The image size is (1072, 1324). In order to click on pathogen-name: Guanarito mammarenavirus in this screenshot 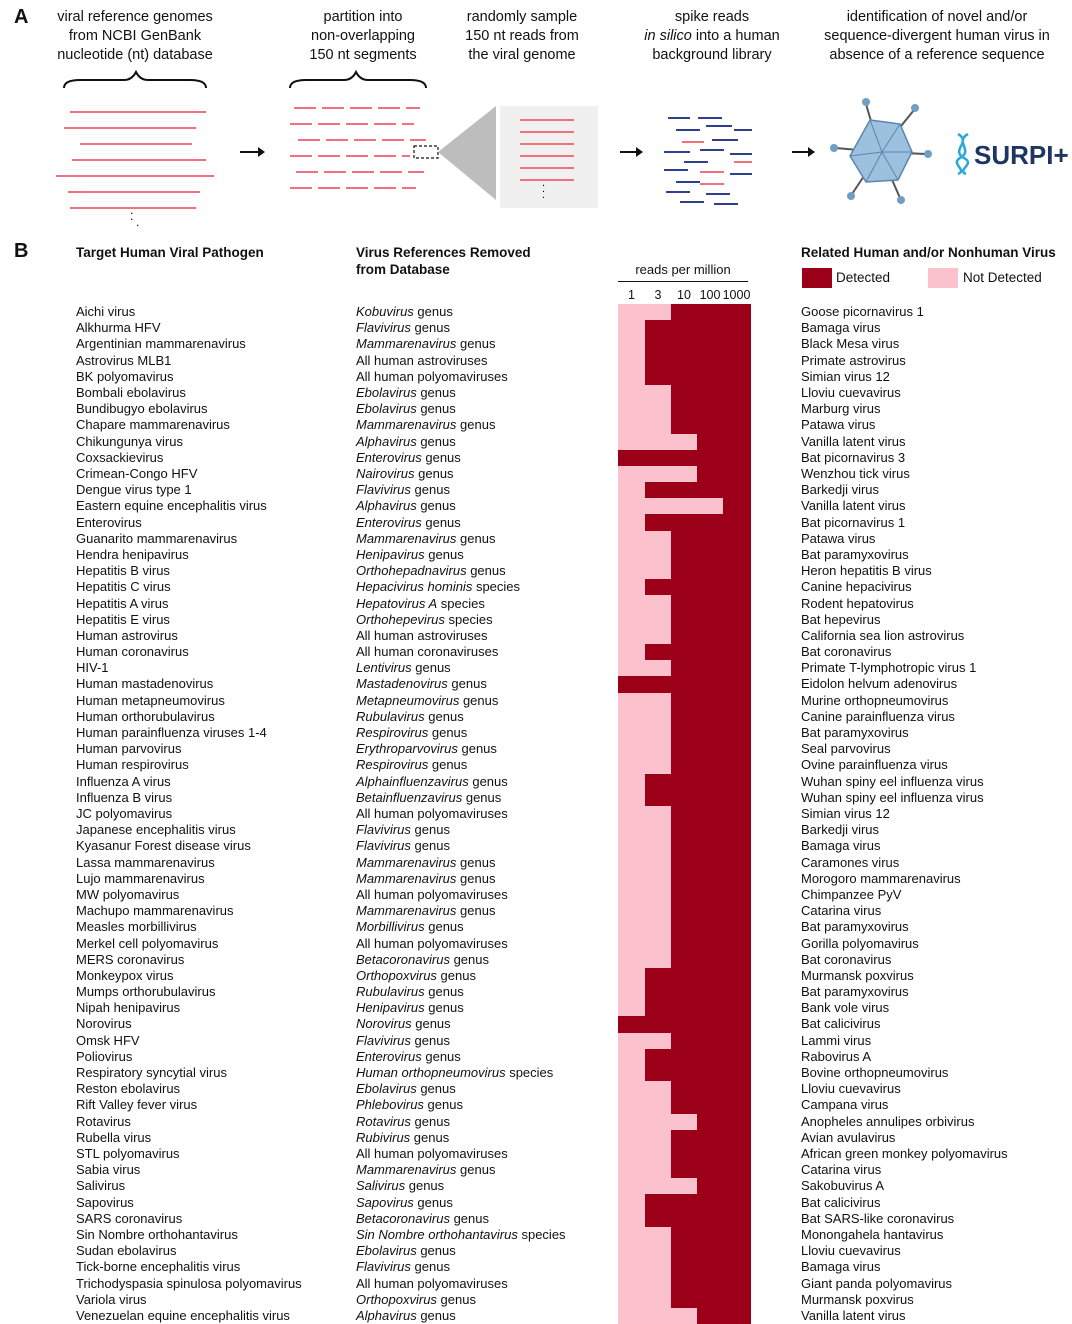, I will do `click(157, 538)`.